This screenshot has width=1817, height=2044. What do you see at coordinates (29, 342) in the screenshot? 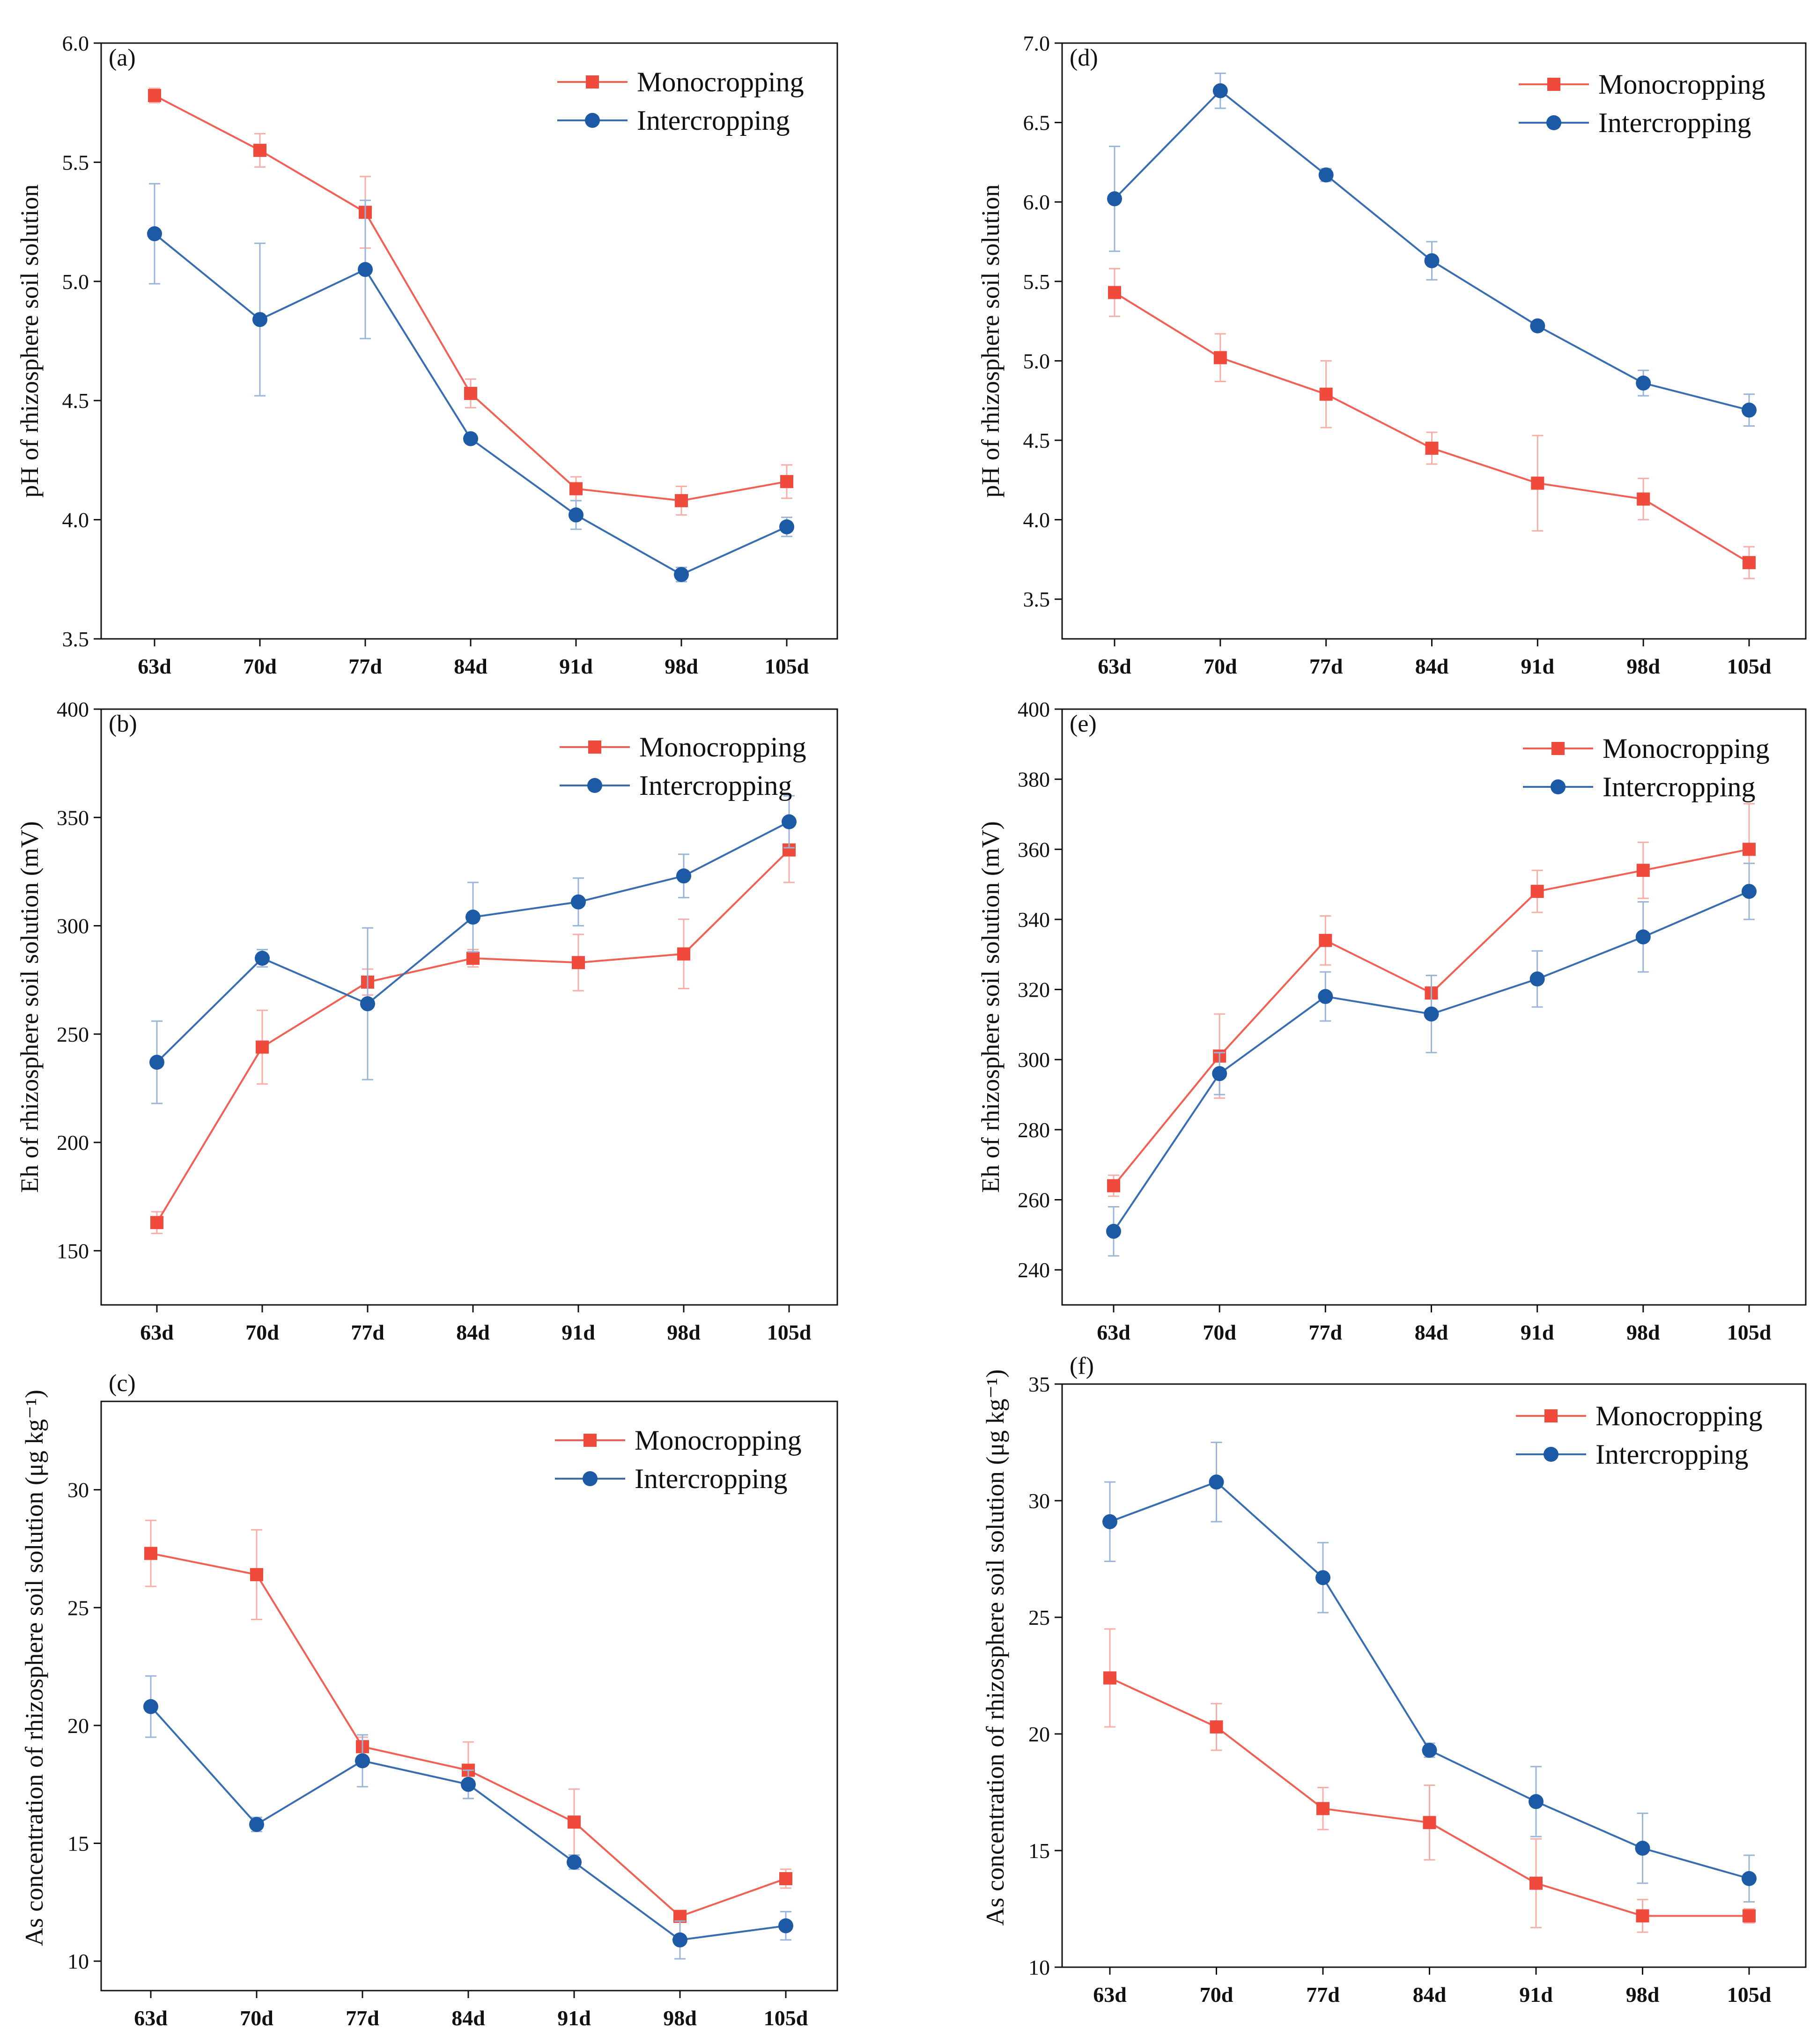
I see `y-axis-title: pH of rhizosphere soil solution` at bounding box center [29, 342].